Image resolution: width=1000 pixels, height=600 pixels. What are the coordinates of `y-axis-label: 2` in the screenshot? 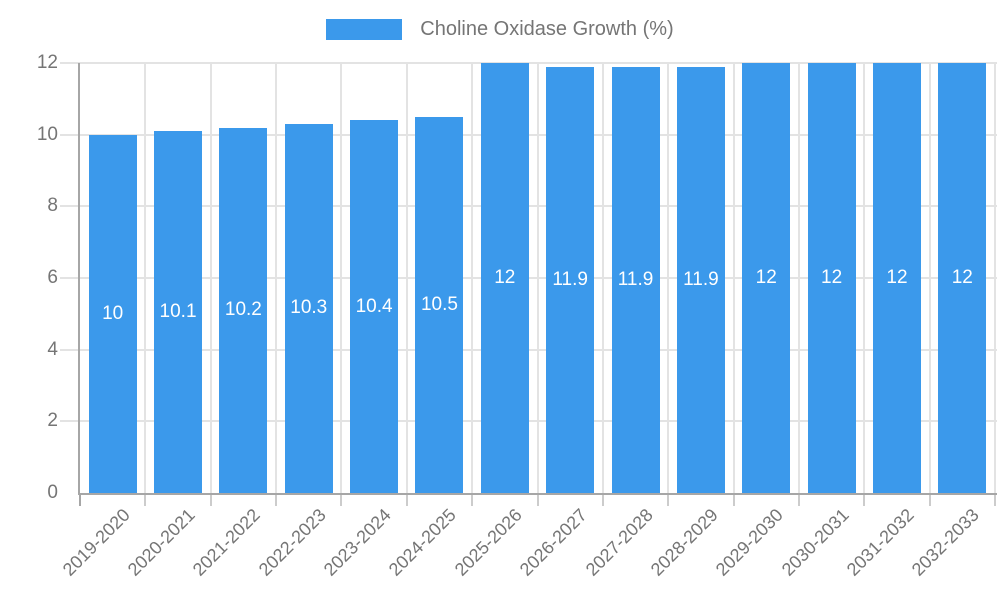 It's located at (52, 421).